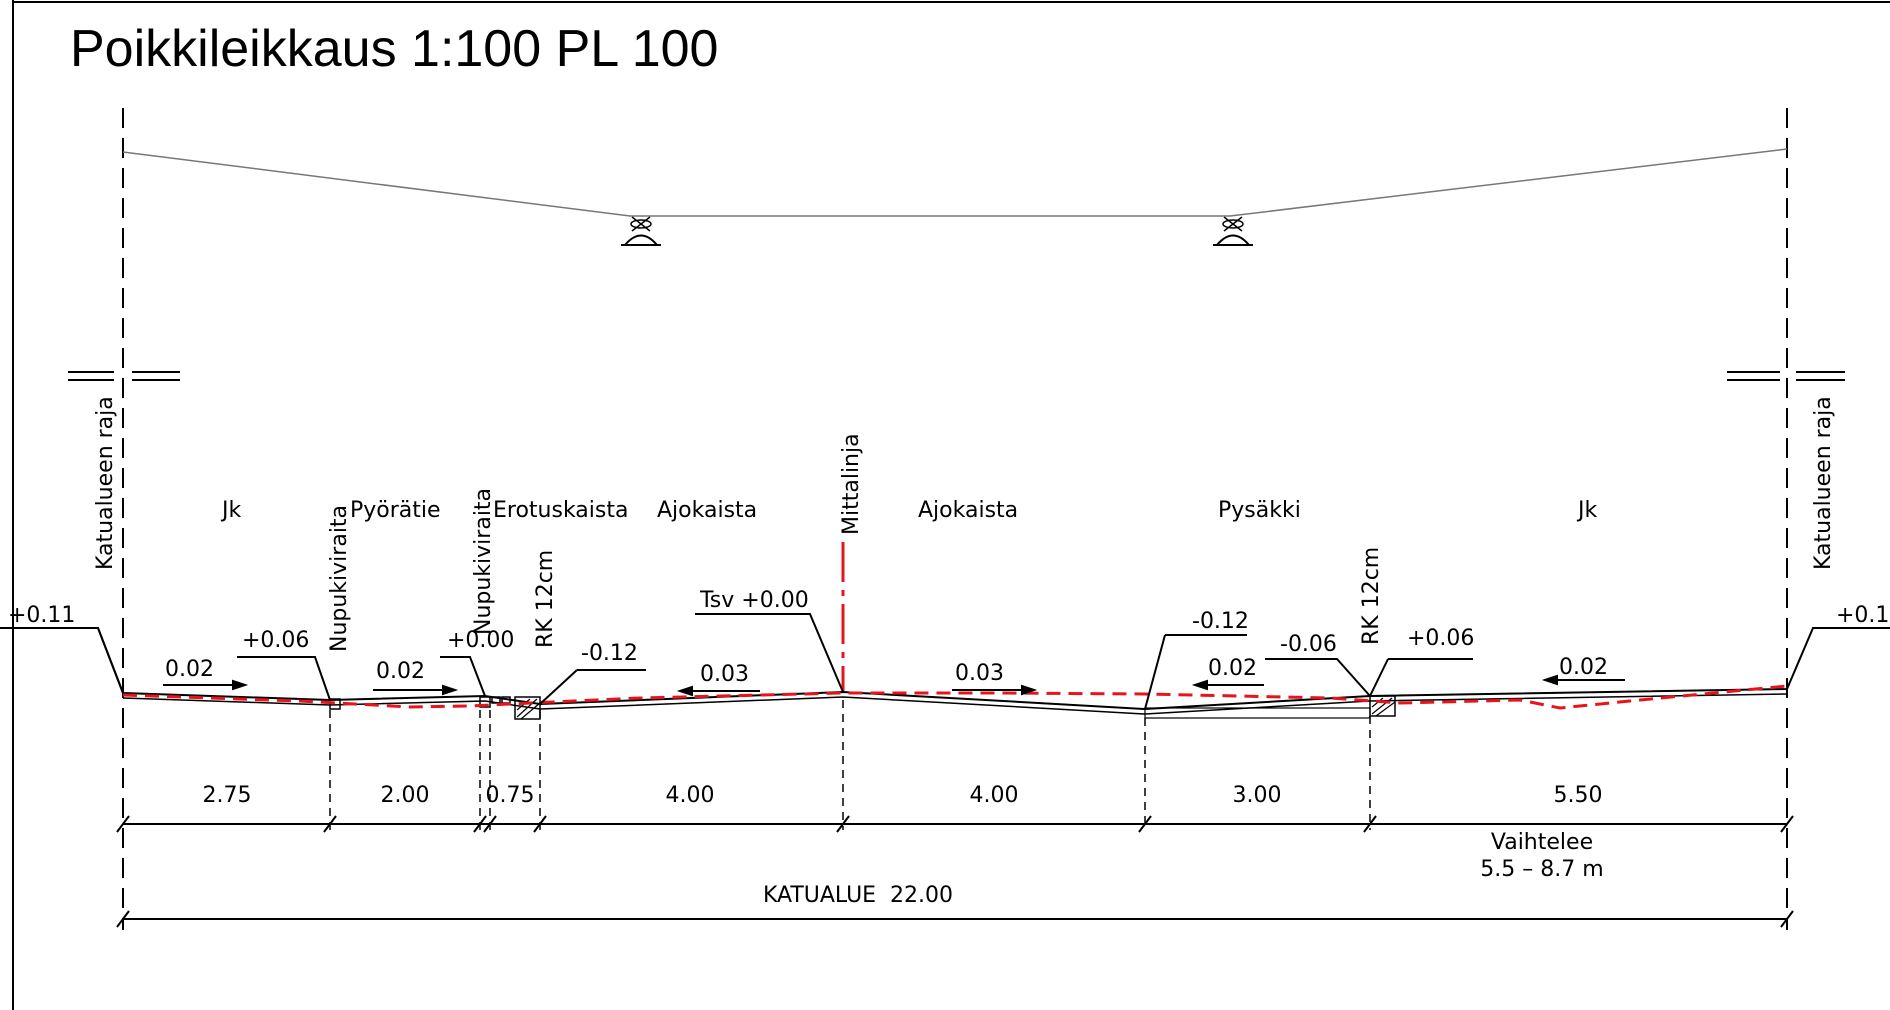  What do you see at coordinates (955, 182) in the screenshot?
I see `catenary-wire` at bounding box center [955, 182].